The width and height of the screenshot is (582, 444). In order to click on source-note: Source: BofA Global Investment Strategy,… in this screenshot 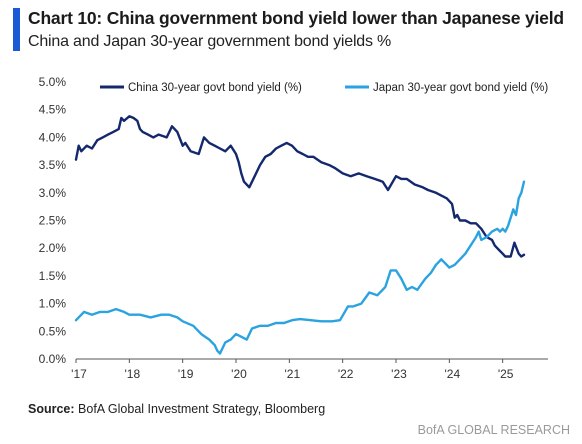, I will do `click(176, 409)`.